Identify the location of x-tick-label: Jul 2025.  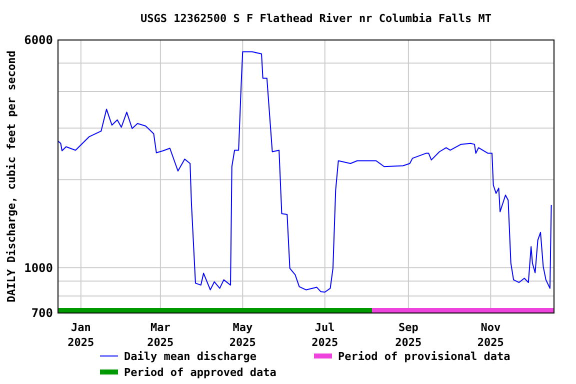
(325, 335).